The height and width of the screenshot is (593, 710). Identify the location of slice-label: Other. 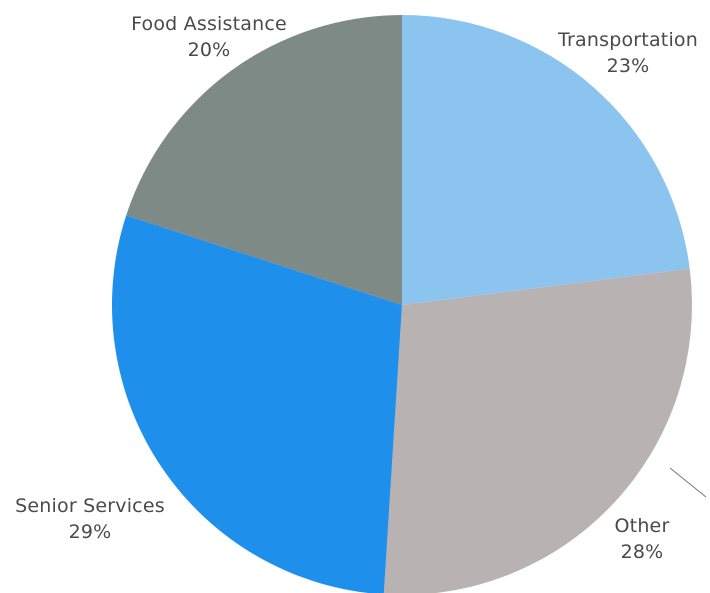
(642, 526).